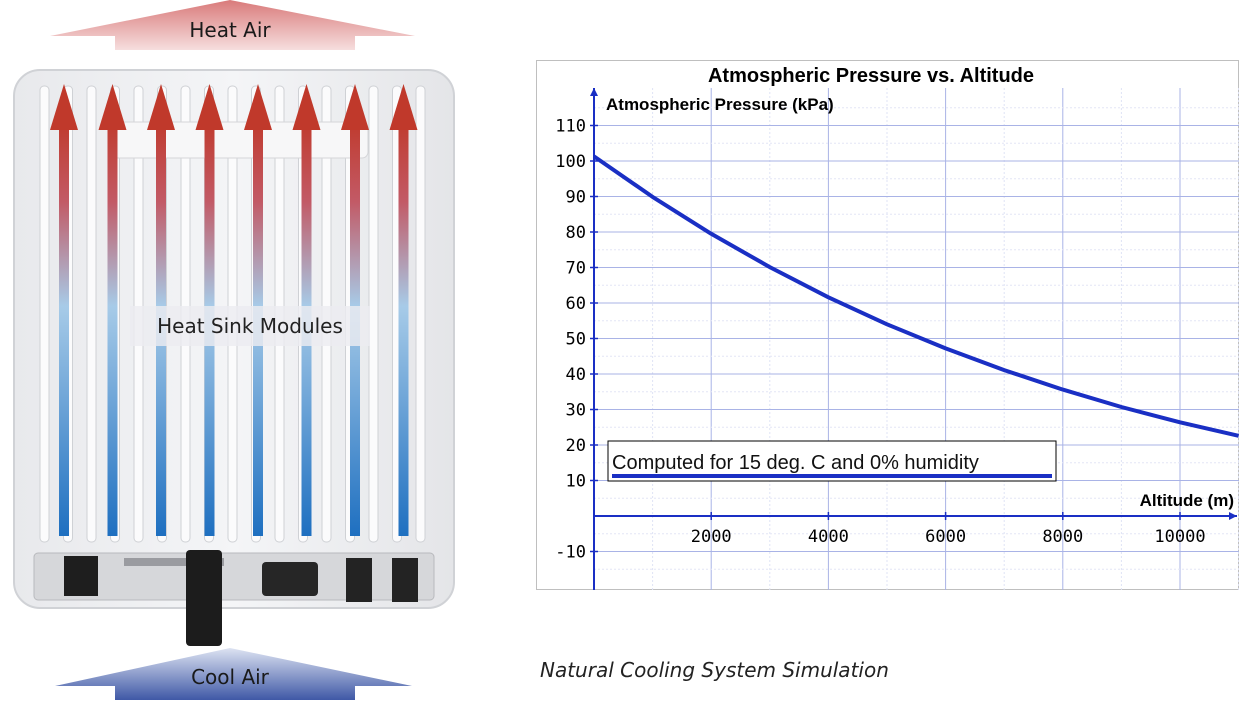 This screenshot has height=711, width=1239. I want to click on y-tick-label: 40, so click(576, 375).